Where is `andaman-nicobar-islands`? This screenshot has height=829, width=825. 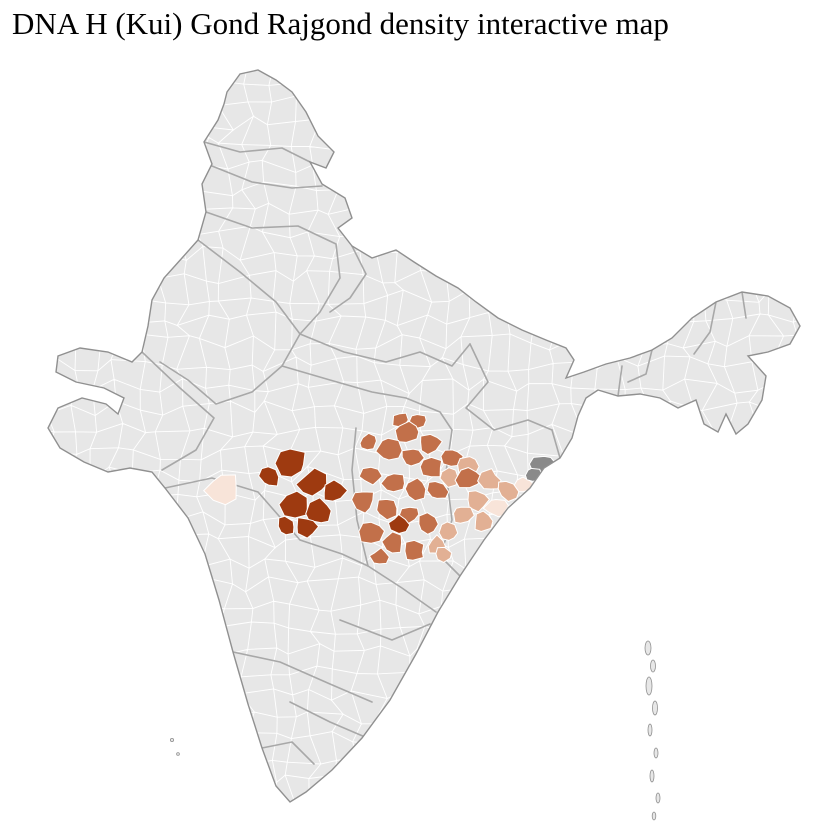 andaman-nicobar-islands is located at coordinates (415, 730).